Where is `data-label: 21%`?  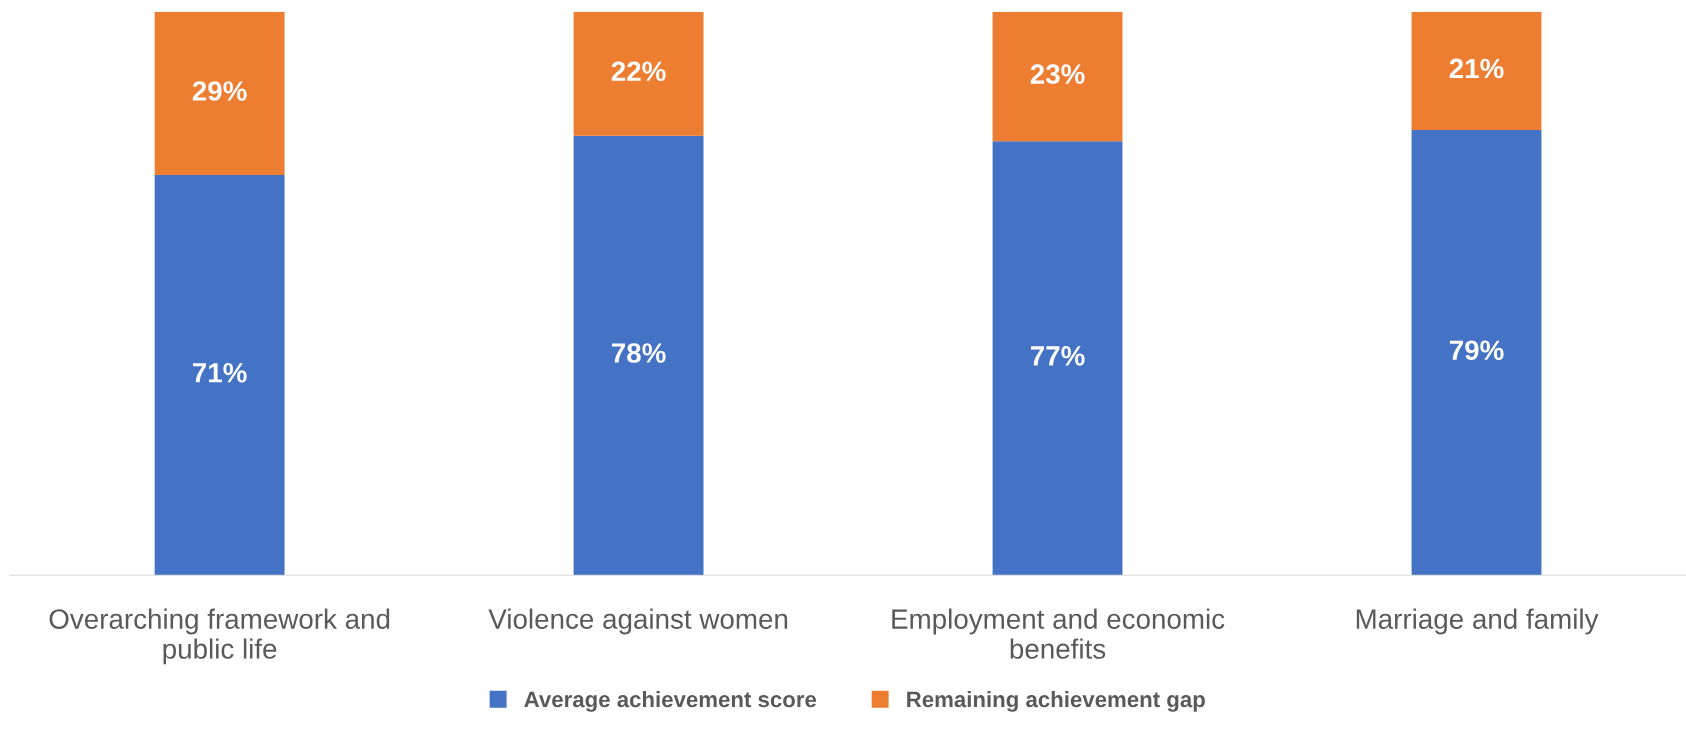
data-label: 21% is located at coordinates (1476, 68).